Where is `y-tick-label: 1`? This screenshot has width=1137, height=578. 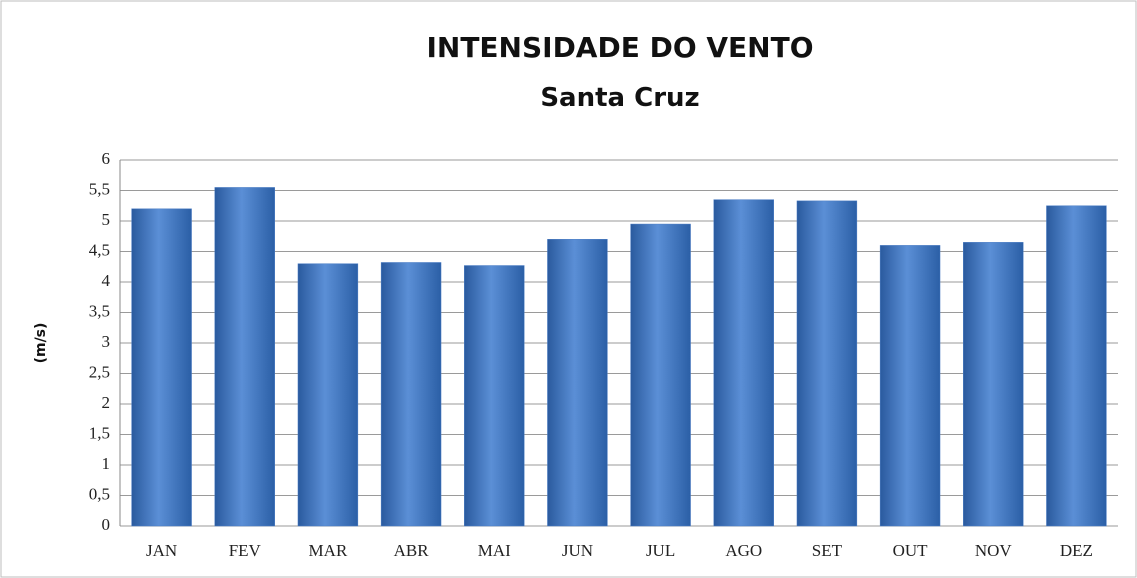
y-tick-label: 1 is located at coordinates (106, 463).